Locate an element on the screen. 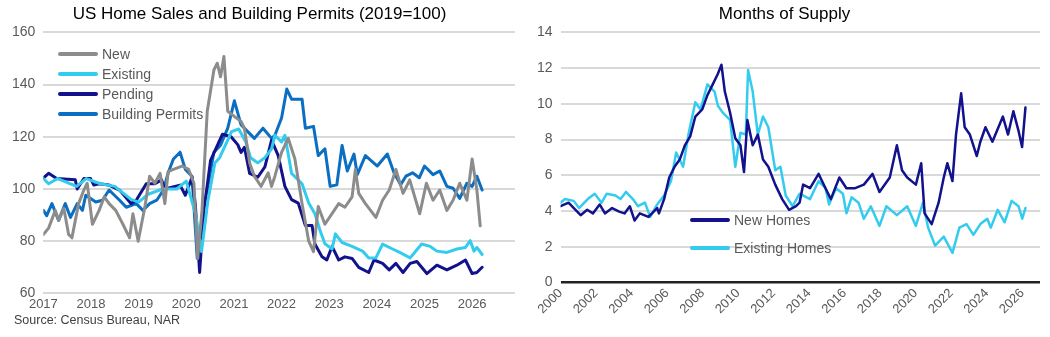 The image size is (1050, 337). y-tick-label: 0 is located at coordinates (548, 281).